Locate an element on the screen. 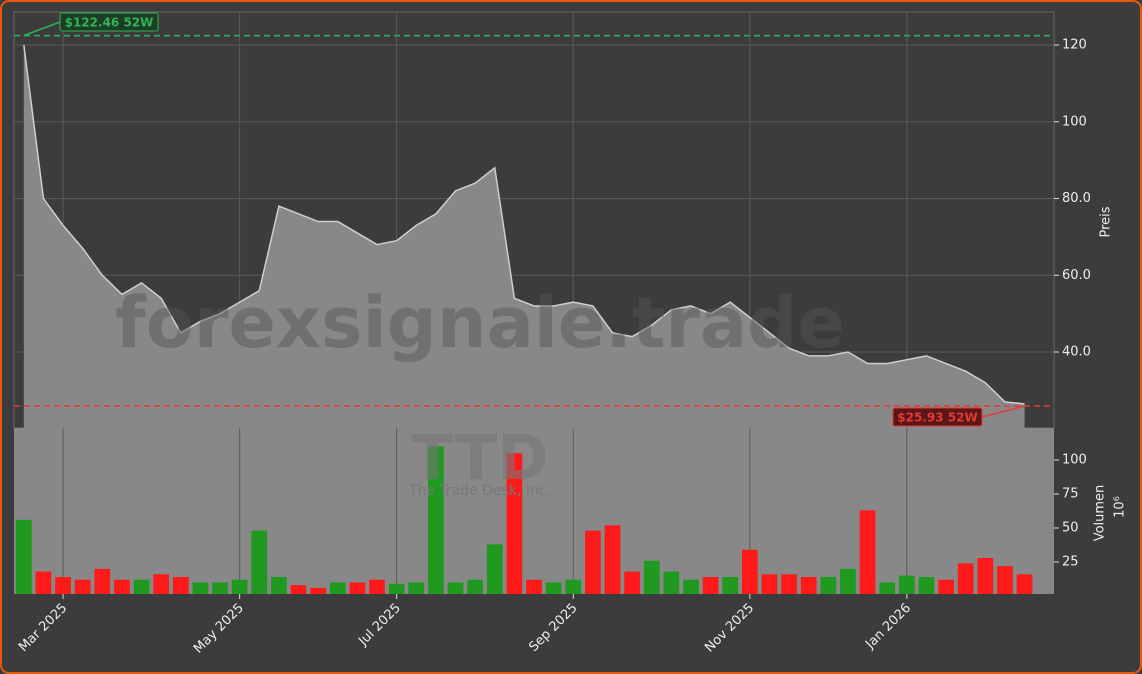  watermark: TTD is located at coordinates (479, 457).